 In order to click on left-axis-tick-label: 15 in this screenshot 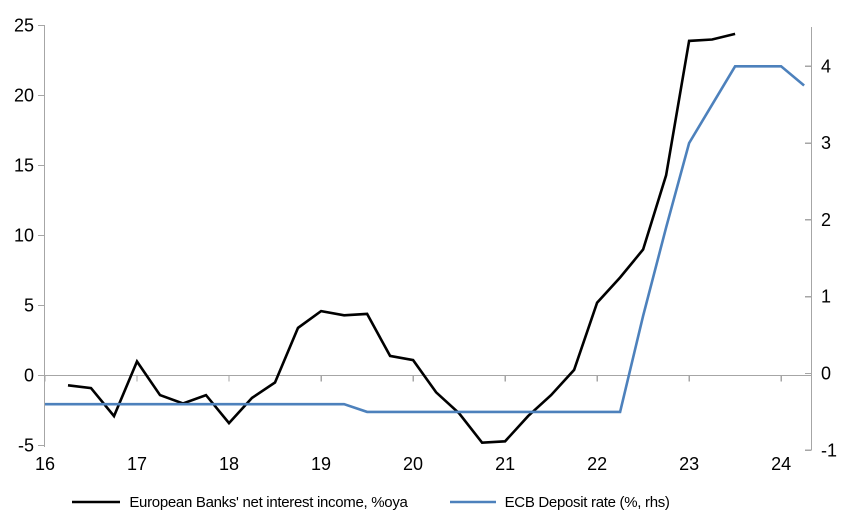, I will do `click(24, 166)`.